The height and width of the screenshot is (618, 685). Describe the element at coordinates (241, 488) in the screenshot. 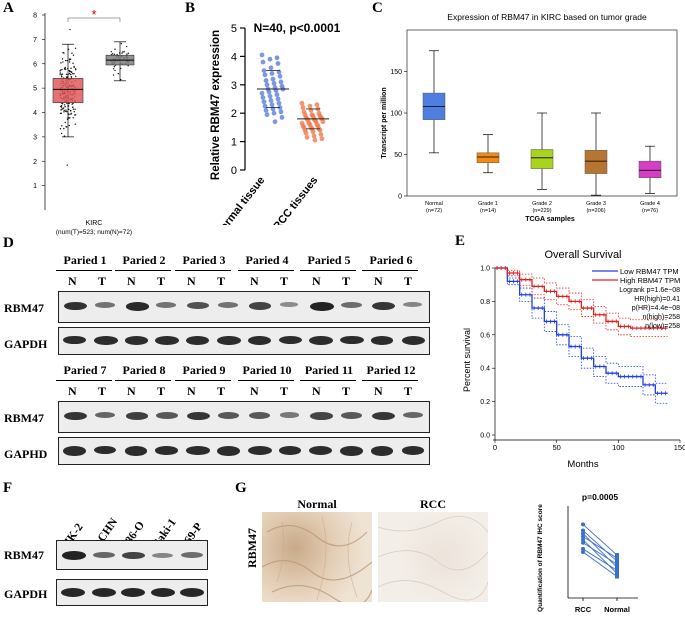

I see `panel-label-g: G` at that location.